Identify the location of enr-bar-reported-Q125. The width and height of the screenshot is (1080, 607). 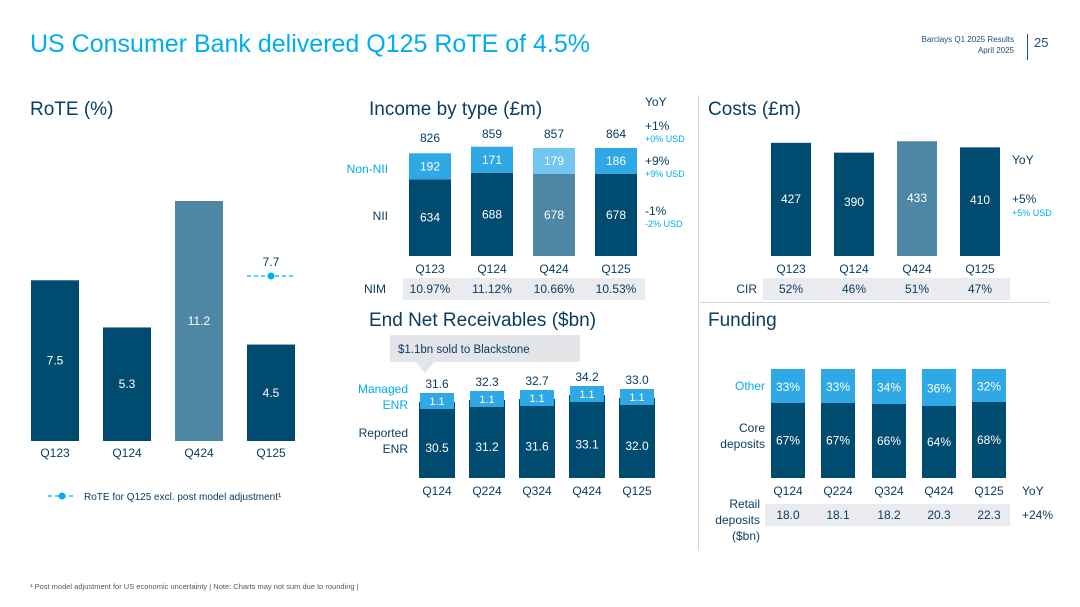
(637, 438).